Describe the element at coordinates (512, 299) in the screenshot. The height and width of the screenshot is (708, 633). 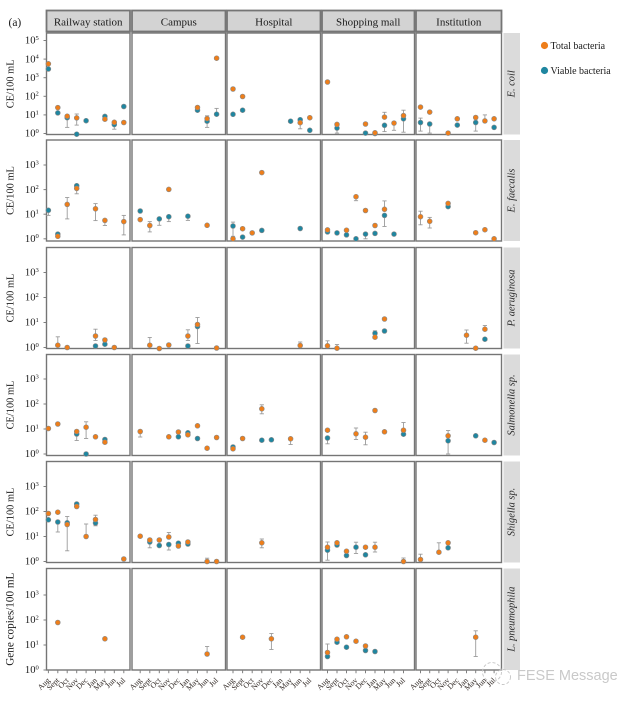
I see `svg-text: P. aeruginosa` at that location.